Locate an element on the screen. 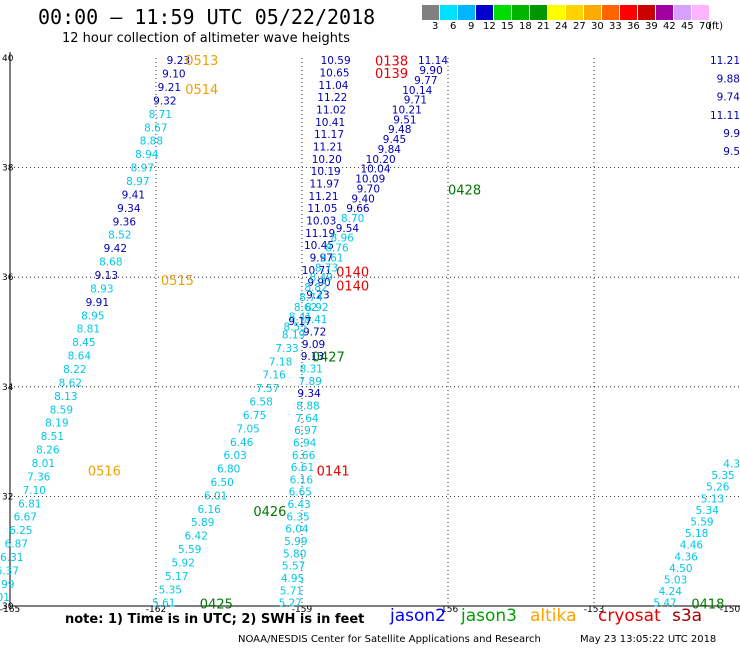 Image resolution: width=740 pixels, height=650 pixels. wave-height-value: 10.59 is located at coordinates (336, 61).